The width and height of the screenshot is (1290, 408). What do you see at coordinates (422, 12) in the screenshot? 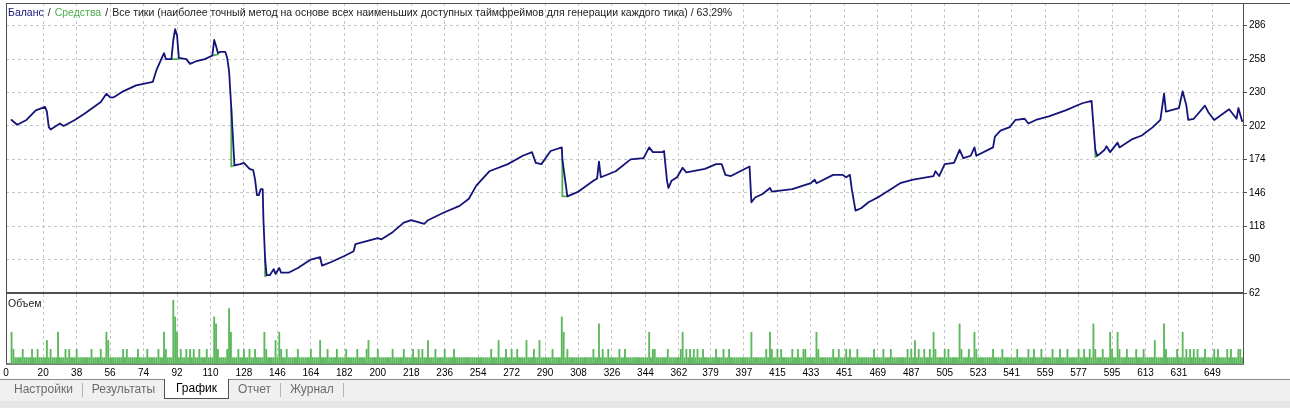
I see `chart-title: Все тики (наиболее точный метод на основе всех наименьших доступных таймфреймов для генерации каждого тика) / 63.29%` at bounding box center [422, 12].